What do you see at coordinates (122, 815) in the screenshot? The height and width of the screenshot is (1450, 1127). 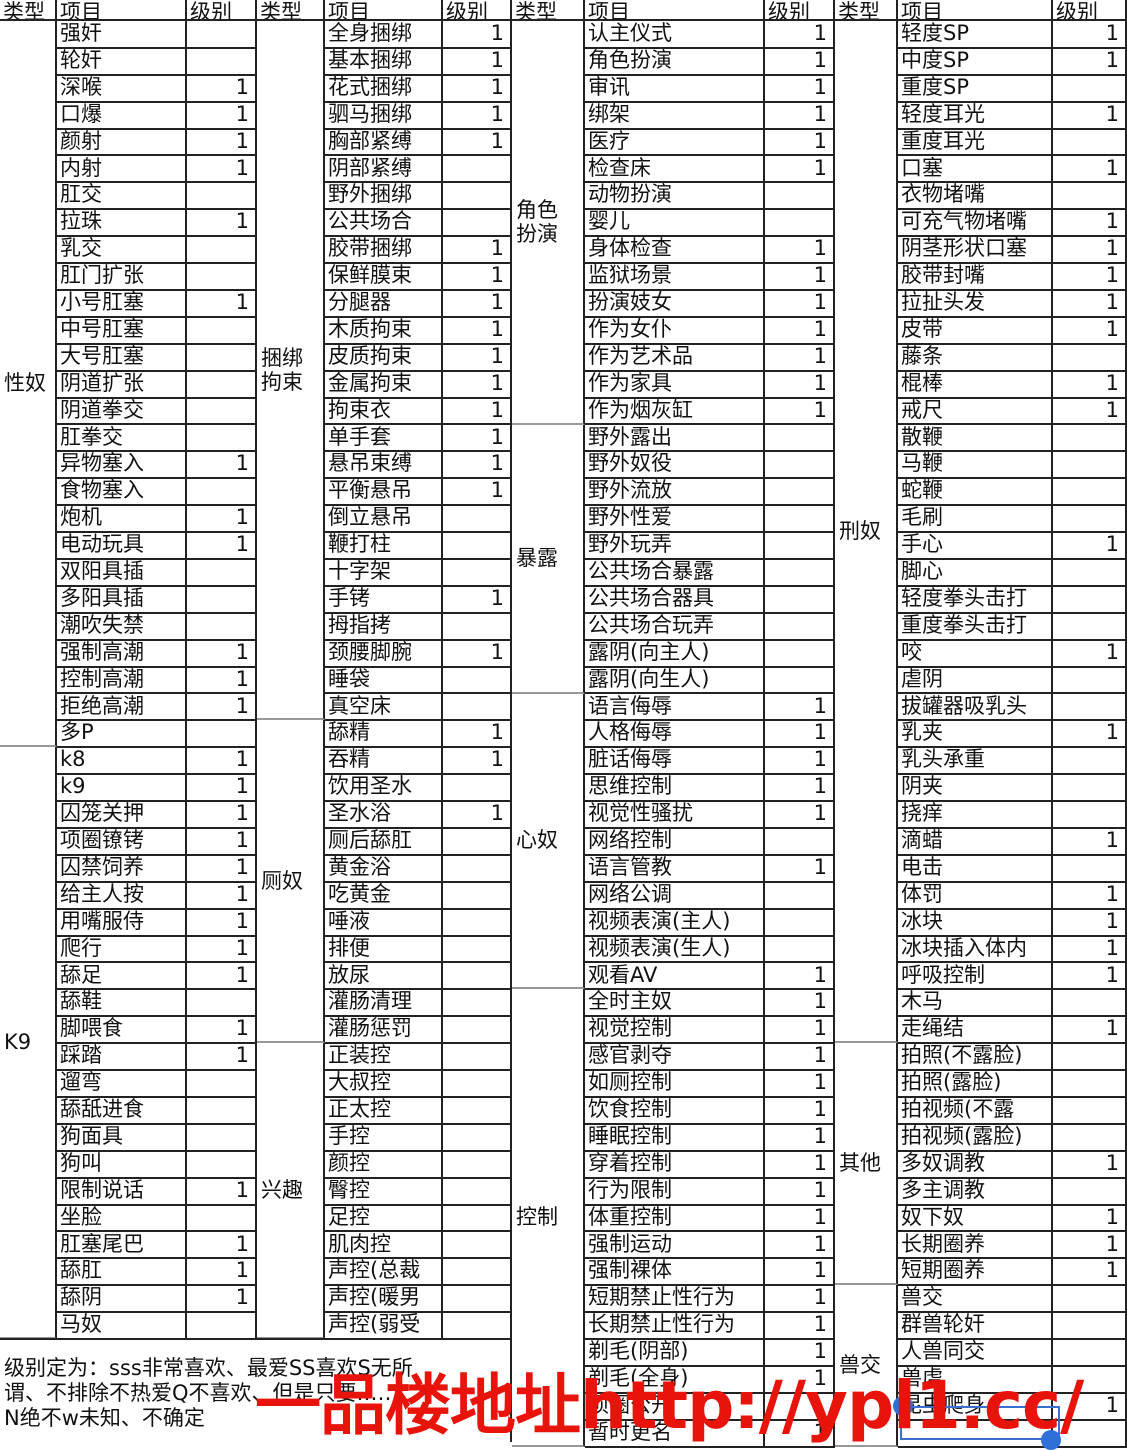 I see `item-cell: 囚笼关押` at bounding box center [122, 815].